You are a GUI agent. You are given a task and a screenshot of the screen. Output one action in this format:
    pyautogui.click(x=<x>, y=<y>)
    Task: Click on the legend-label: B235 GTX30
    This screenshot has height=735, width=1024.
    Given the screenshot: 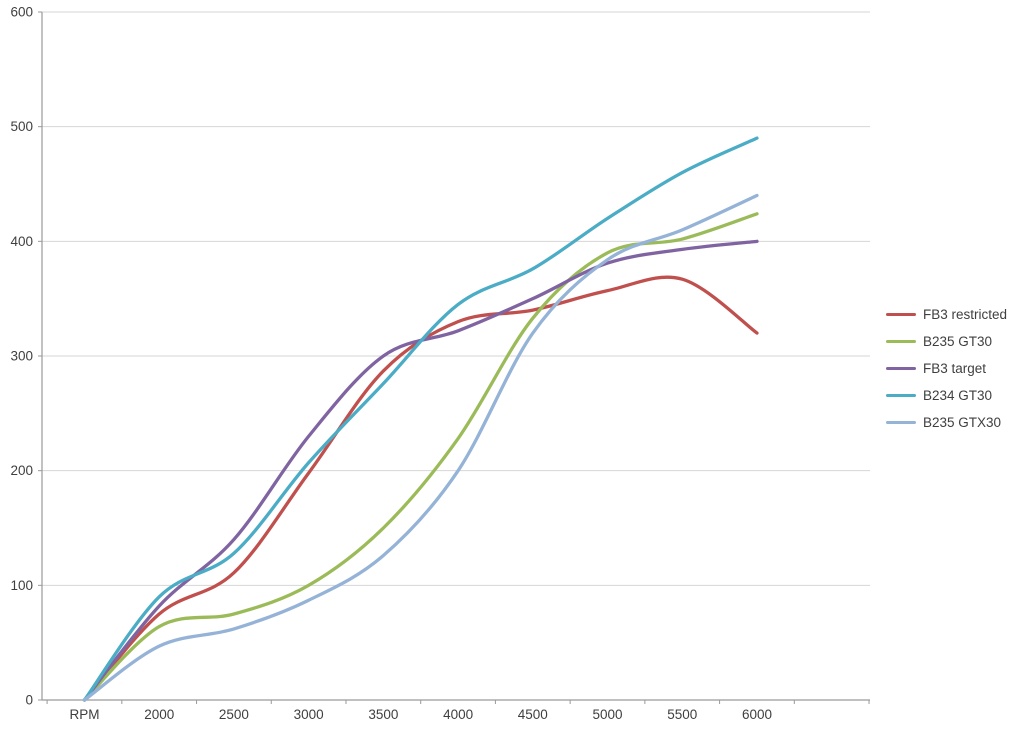 What is the action you would take?
    pyautogui.click(x=962, y=422)
    